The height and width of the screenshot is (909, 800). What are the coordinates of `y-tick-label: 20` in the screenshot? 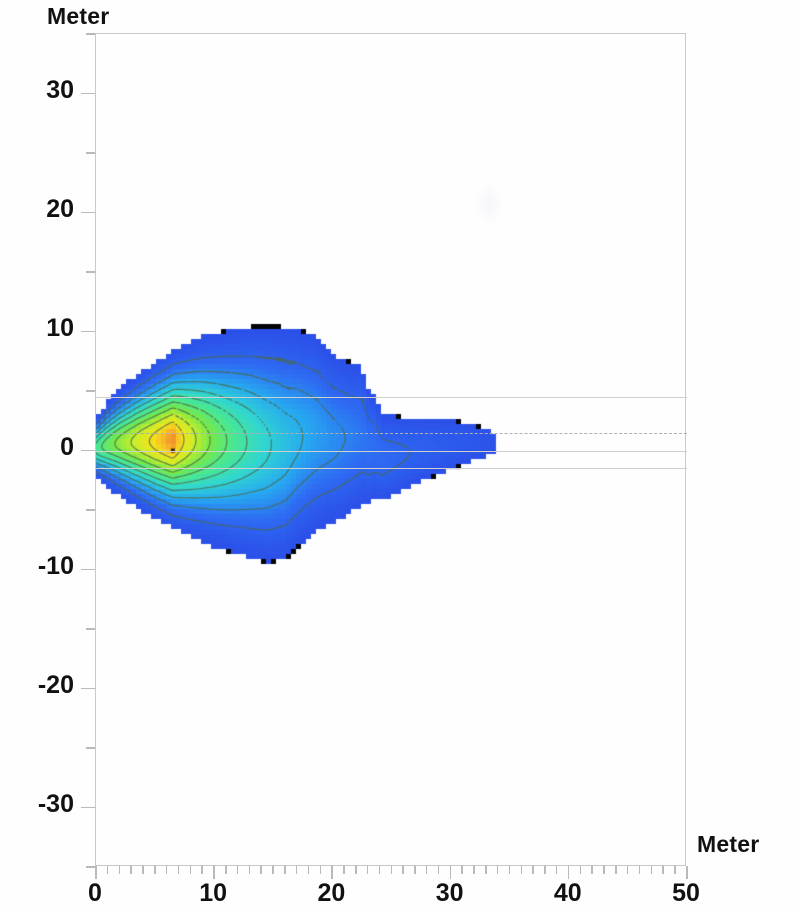 It's located at (60, 208).